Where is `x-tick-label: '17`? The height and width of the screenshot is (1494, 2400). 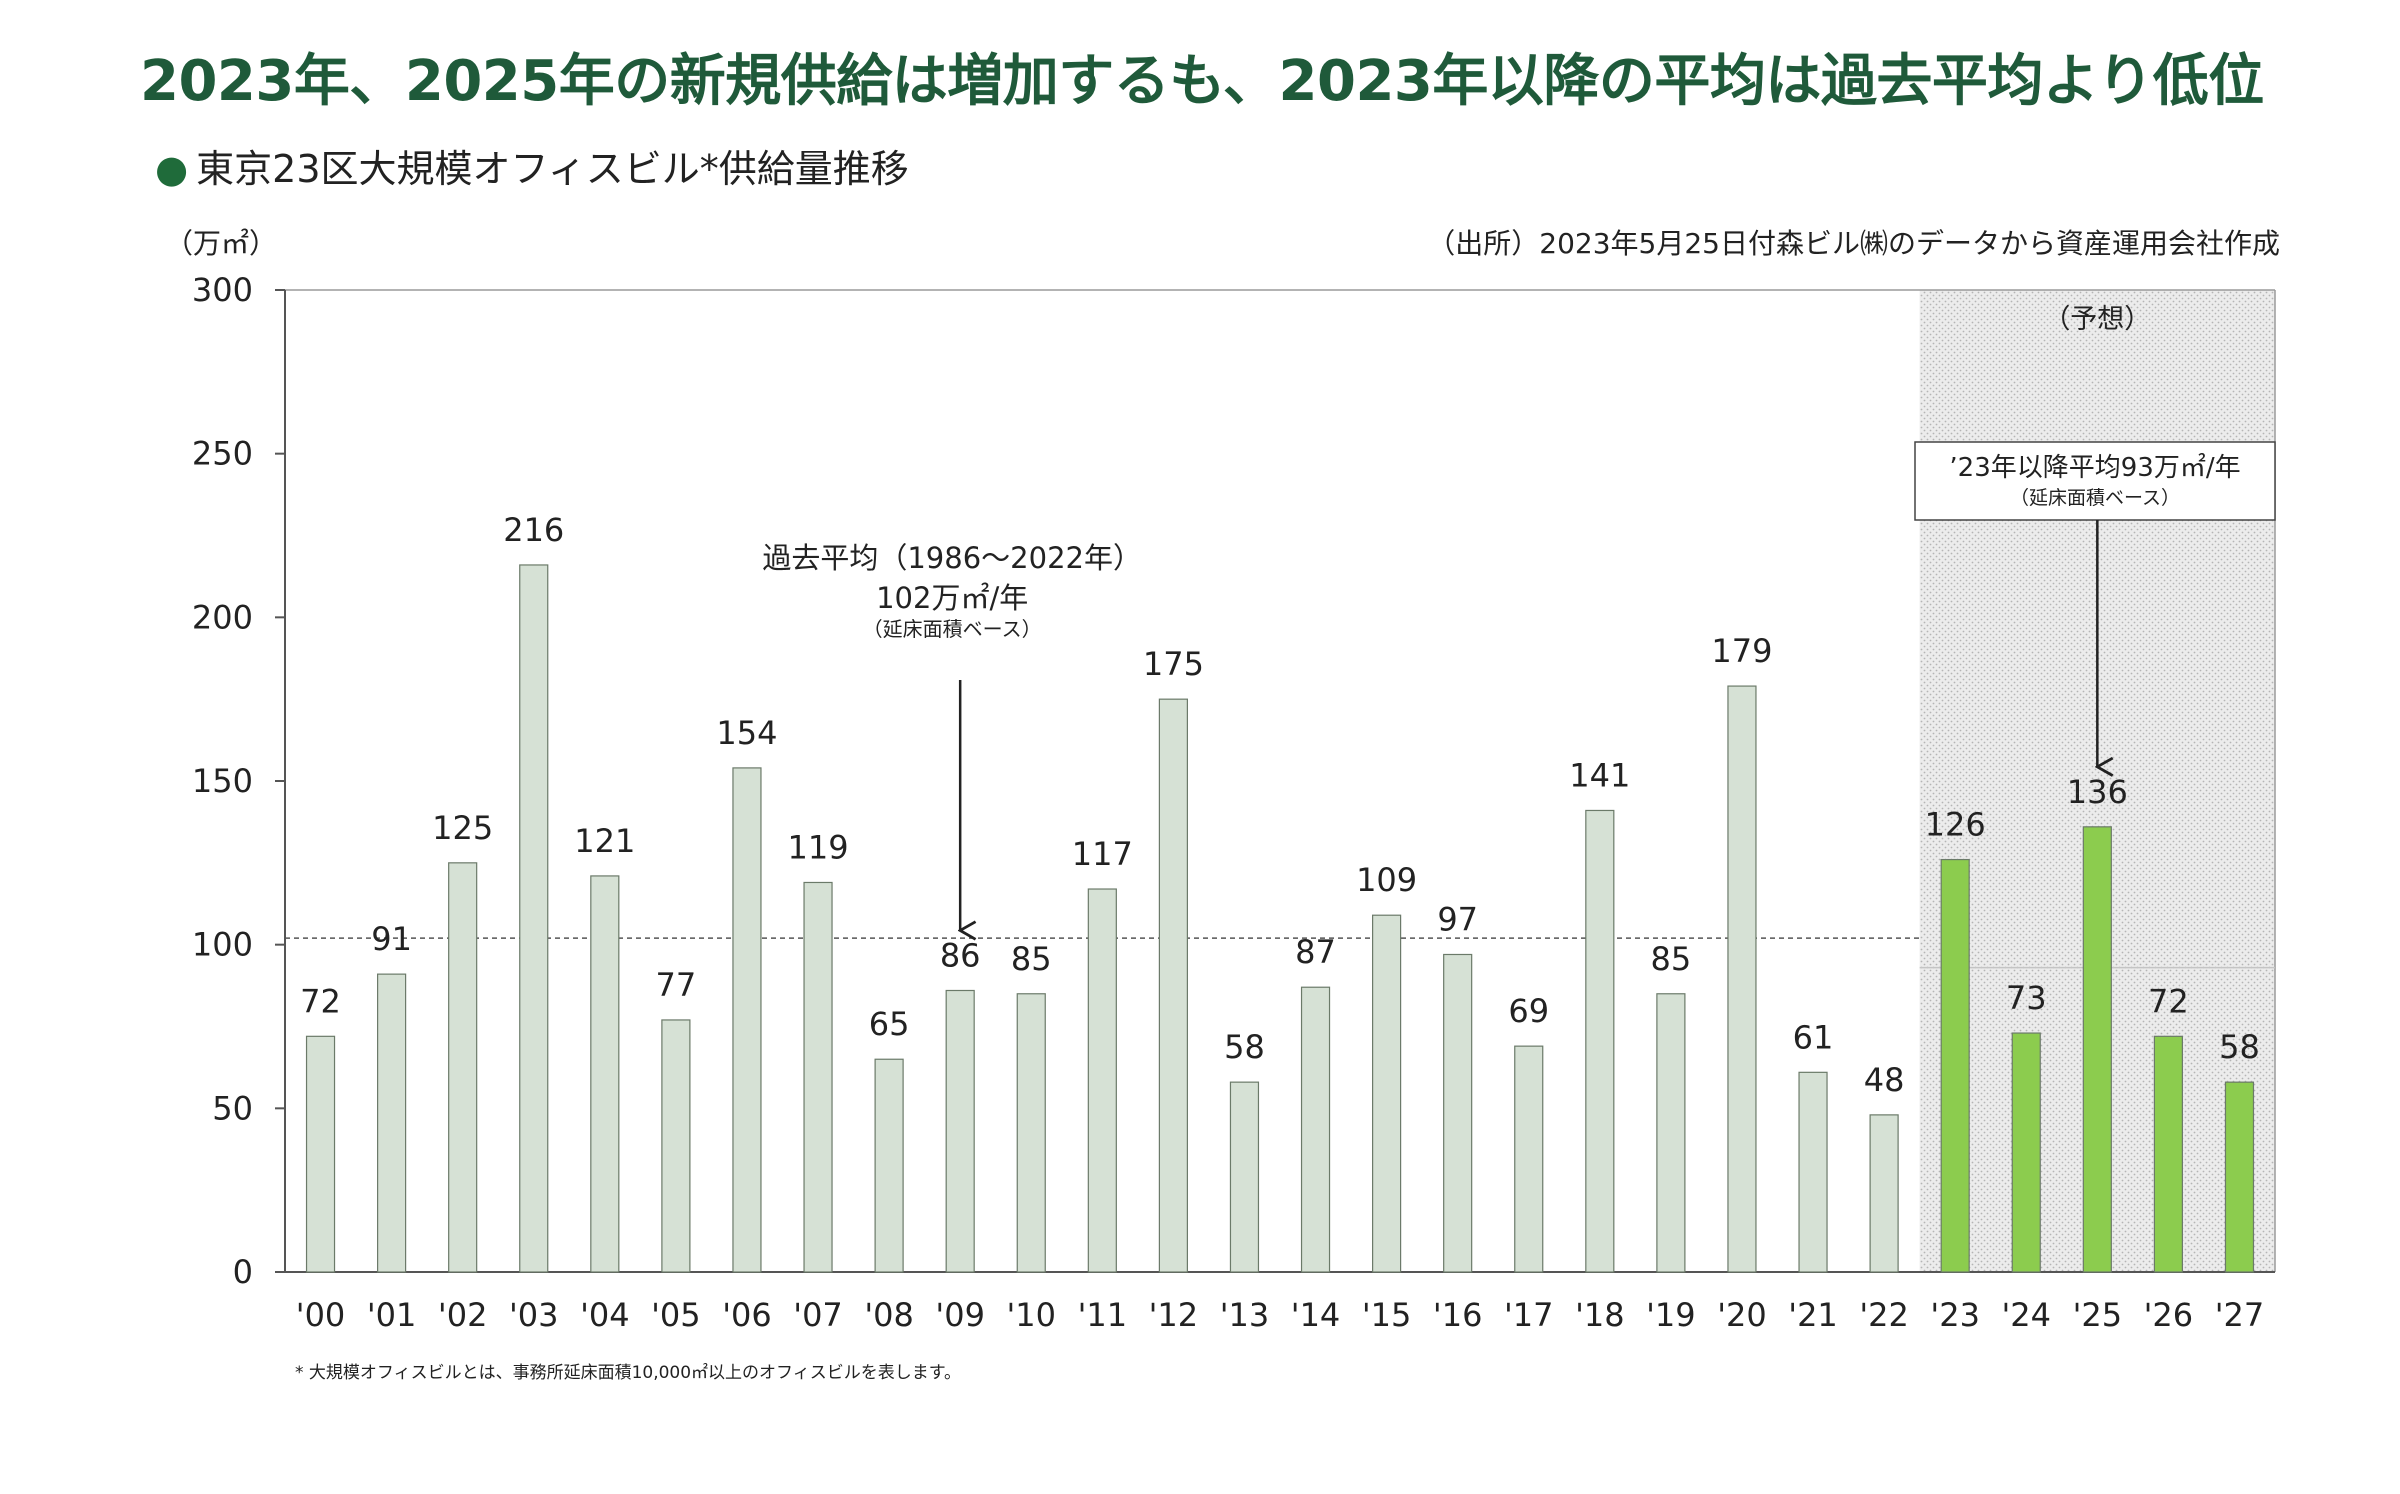
x-tick-label: '17 is located at coordinates (1529, 1315).